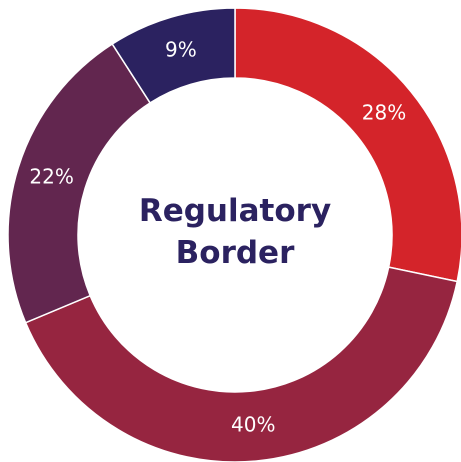  I want to click on chart-title: Regulatory Border, so click(235, 232).